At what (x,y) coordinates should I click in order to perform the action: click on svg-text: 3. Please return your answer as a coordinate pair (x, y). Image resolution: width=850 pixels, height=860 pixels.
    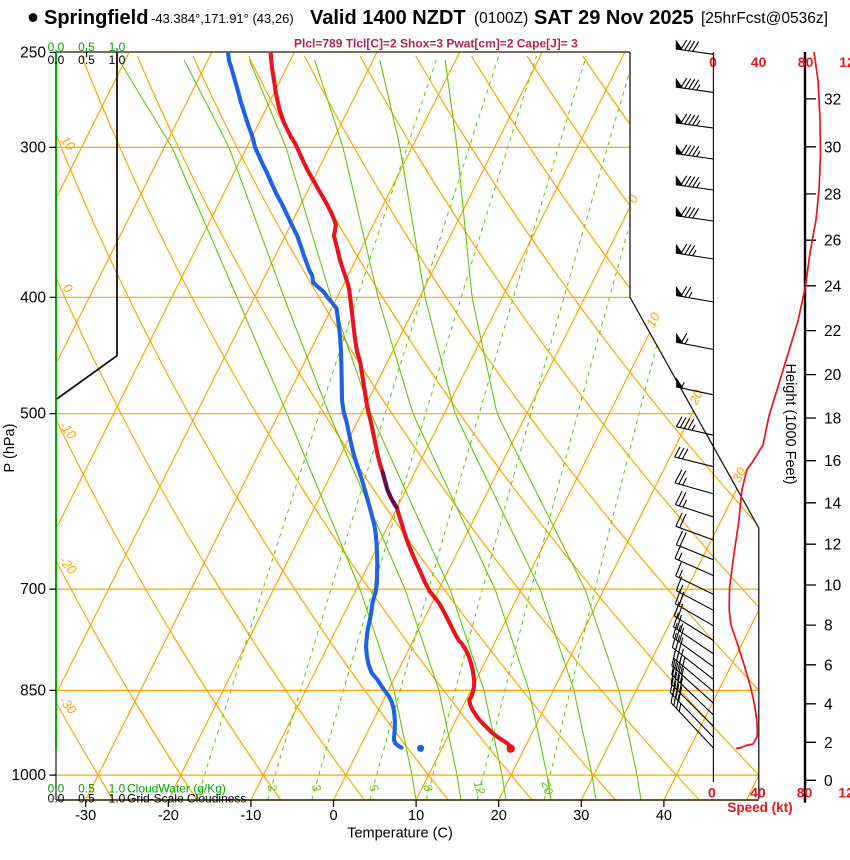
    Looking at the image, I should click on (316, 787).